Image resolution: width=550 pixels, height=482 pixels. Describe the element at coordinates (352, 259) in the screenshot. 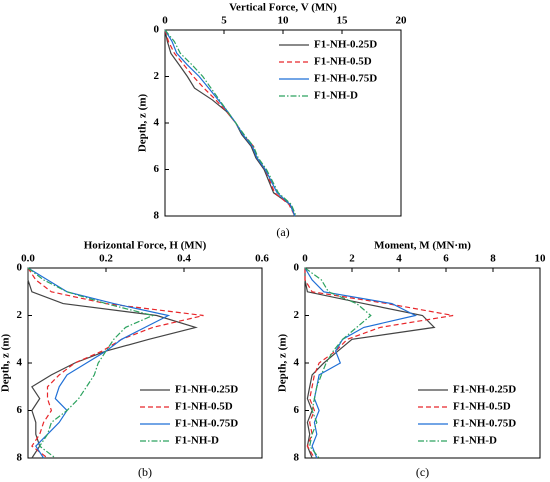

I see `x-tick-label: 2` at that location.